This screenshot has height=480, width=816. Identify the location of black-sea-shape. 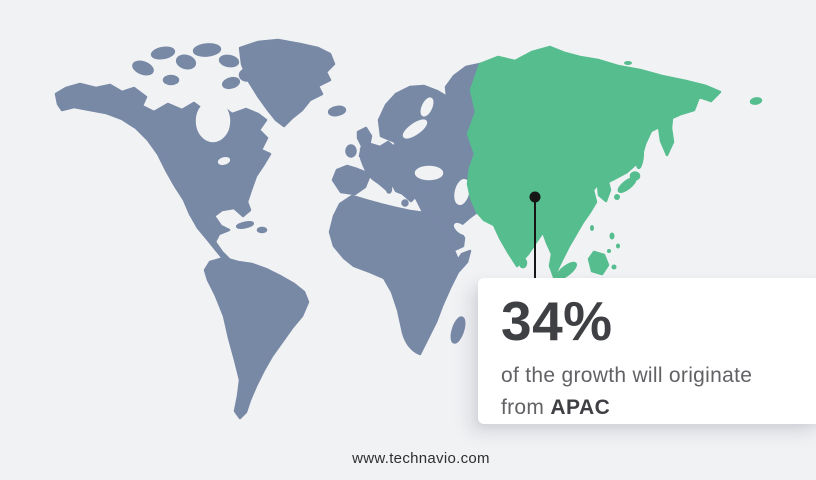
(429, 173).